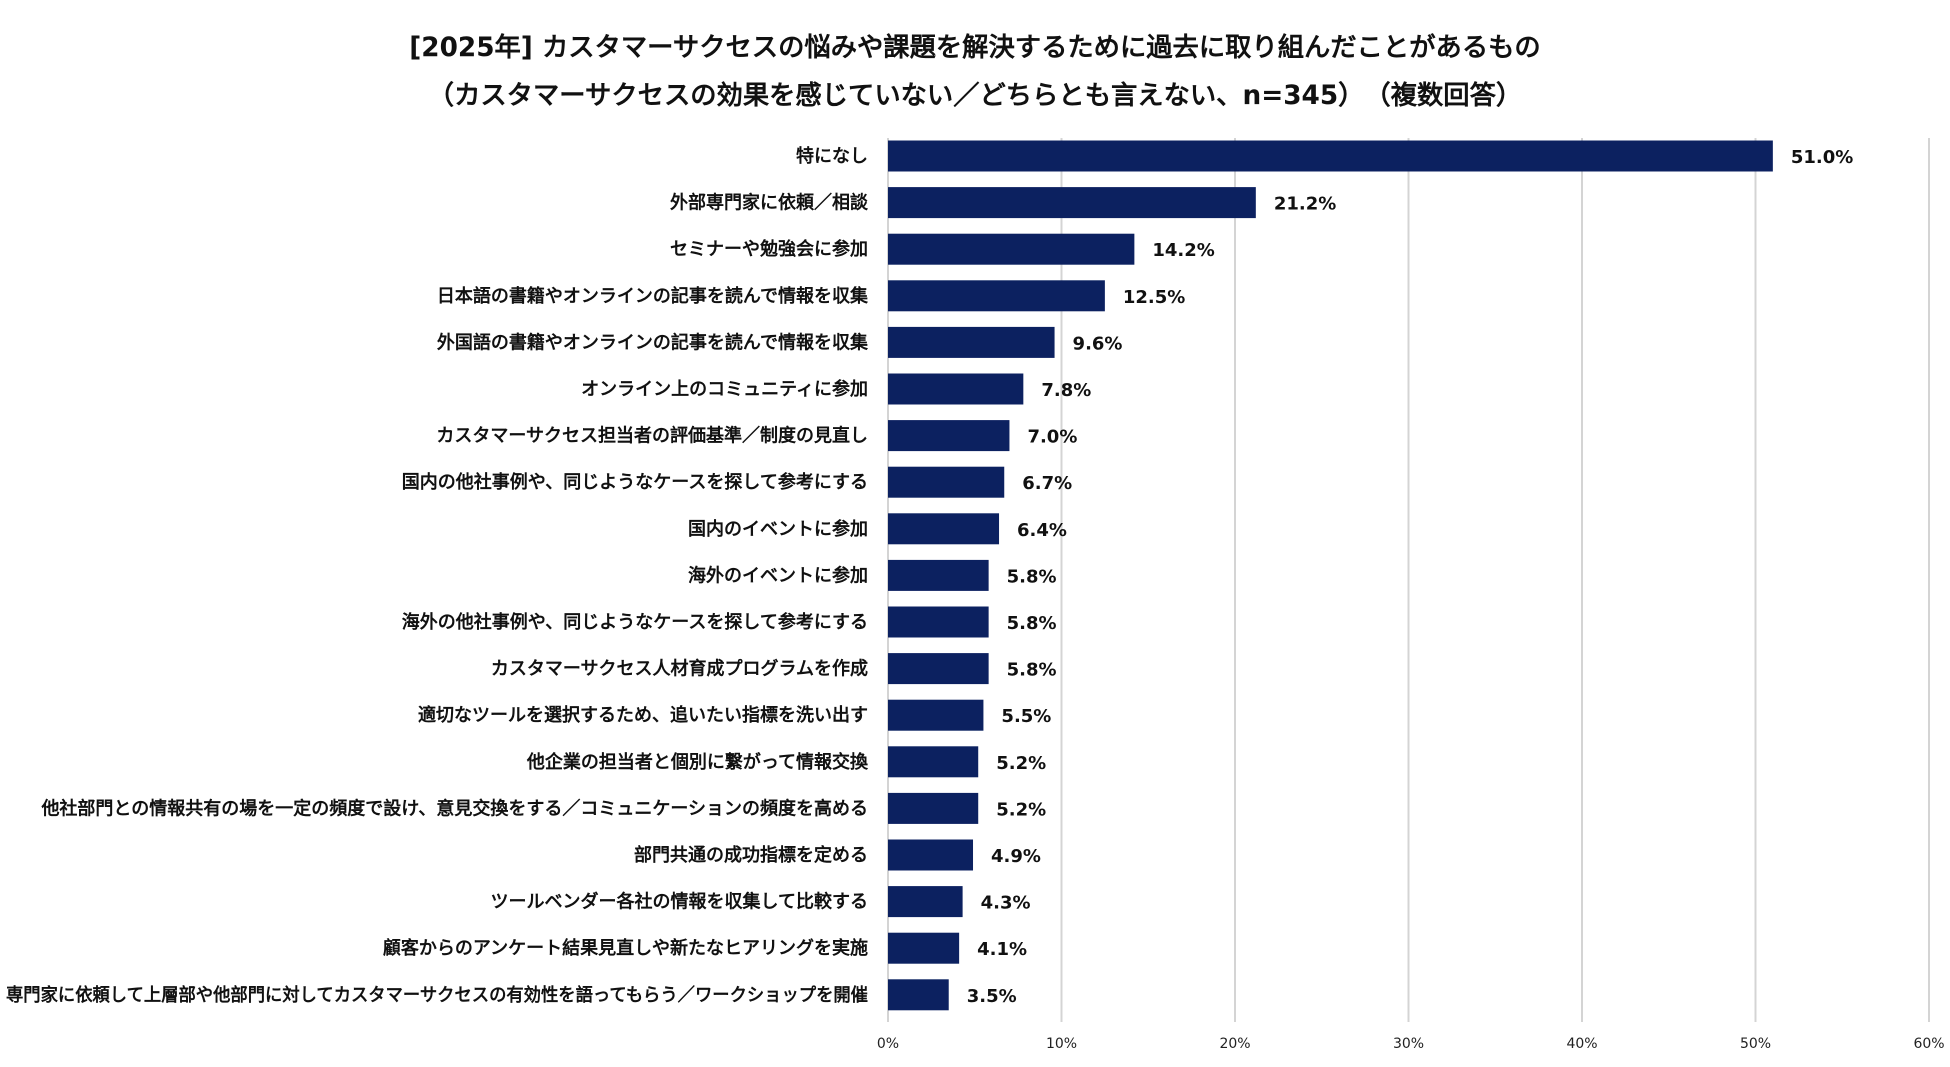  I want to click on x-axis-ticks: 0% 10% 20% 30% 40% 50% 60%, so click(1411, 1044).